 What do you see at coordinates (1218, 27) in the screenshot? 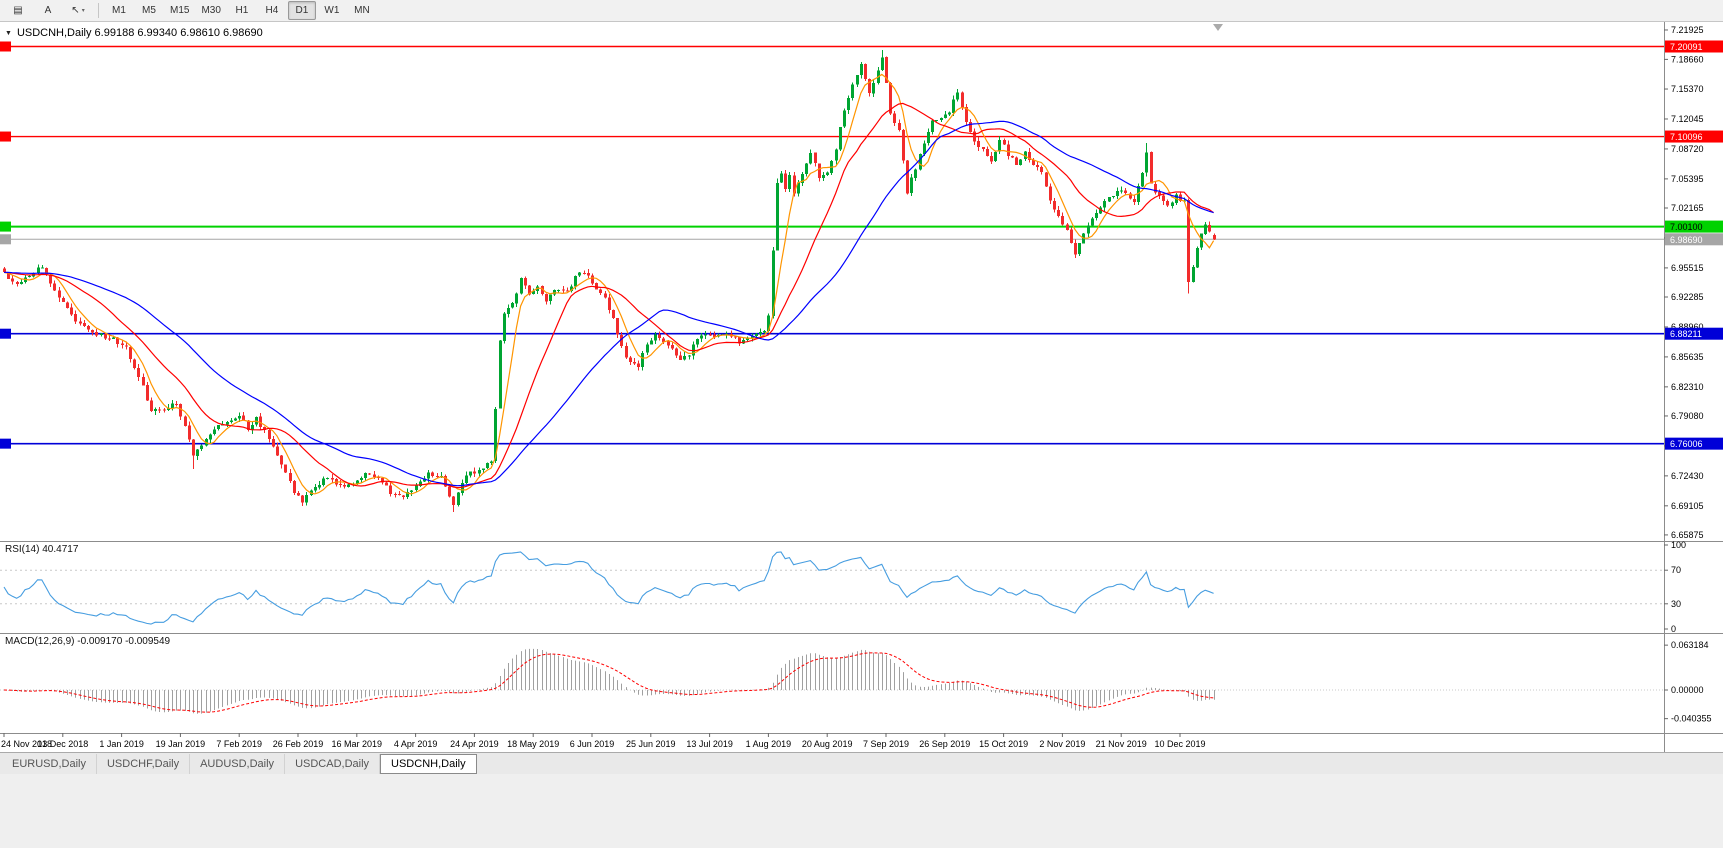
I see `chart-shift-marker-icon` at bounding box center [1218, 27].